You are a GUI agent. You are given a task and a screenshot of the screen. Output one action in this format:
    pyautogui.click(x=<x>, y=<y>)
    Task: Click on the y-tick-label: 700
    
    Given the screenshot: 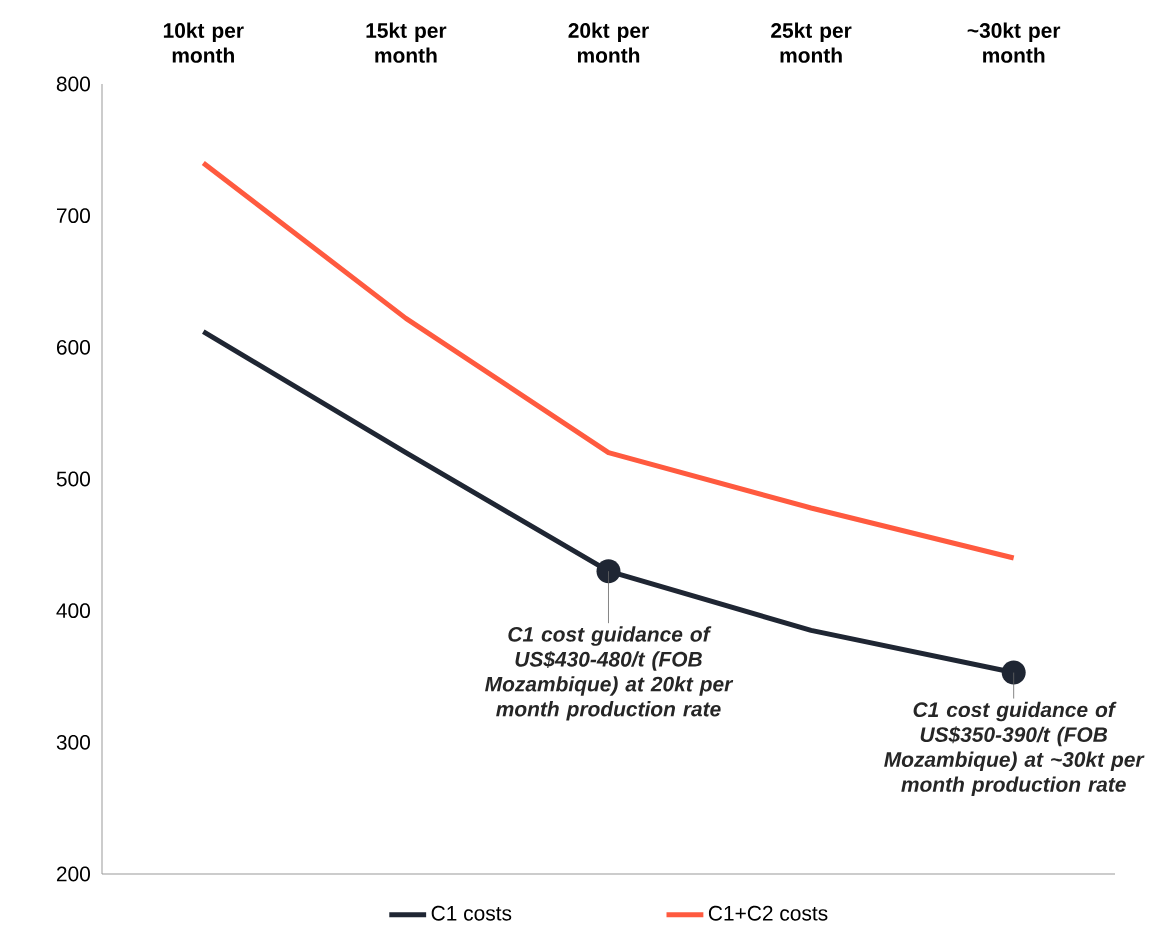 What is the action you would take?
    pyautogui.click(x=73, y=216)
    